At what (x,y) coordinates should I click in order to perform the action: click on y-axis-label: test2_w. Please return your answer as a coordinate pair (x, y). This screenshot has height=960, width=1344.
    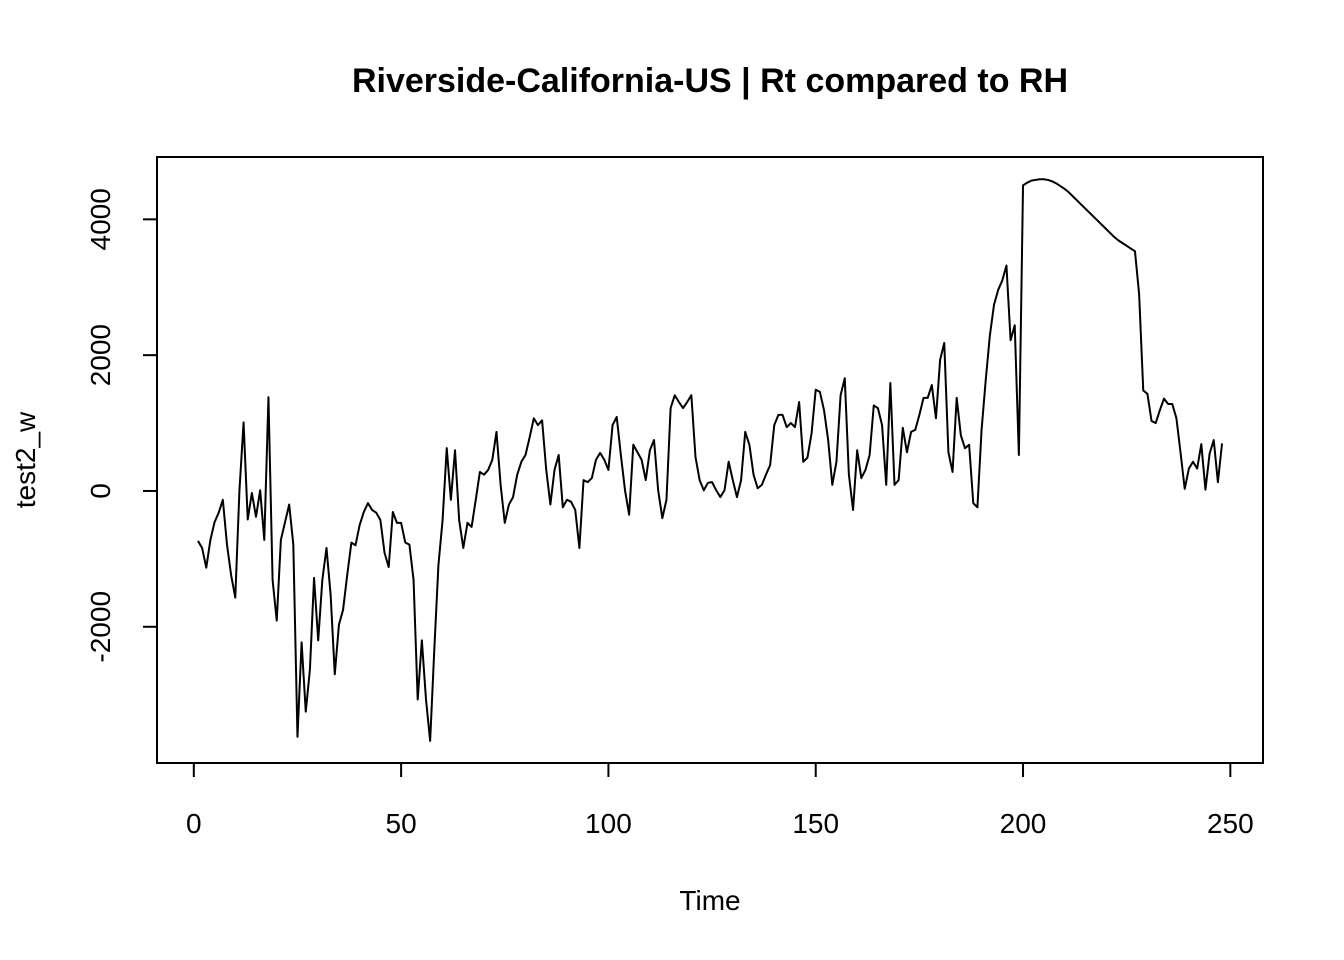
    Looking at the image, I should click on (25, 459).